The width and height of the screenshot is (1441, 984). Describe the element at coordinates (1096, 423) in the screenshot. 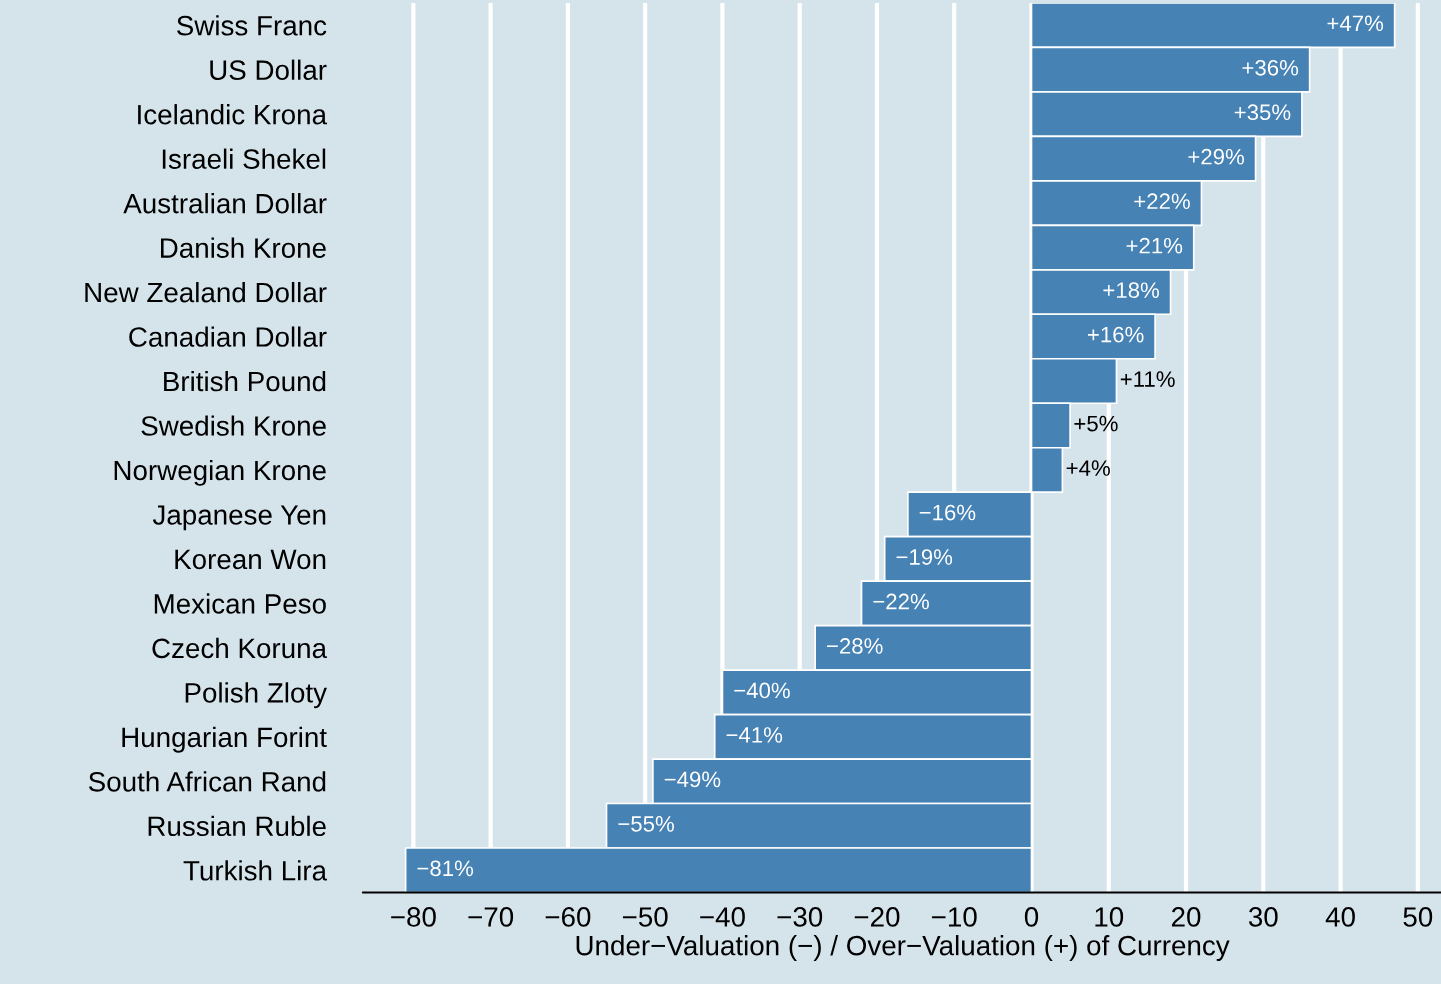

I see `data-label: +5%` at that location.